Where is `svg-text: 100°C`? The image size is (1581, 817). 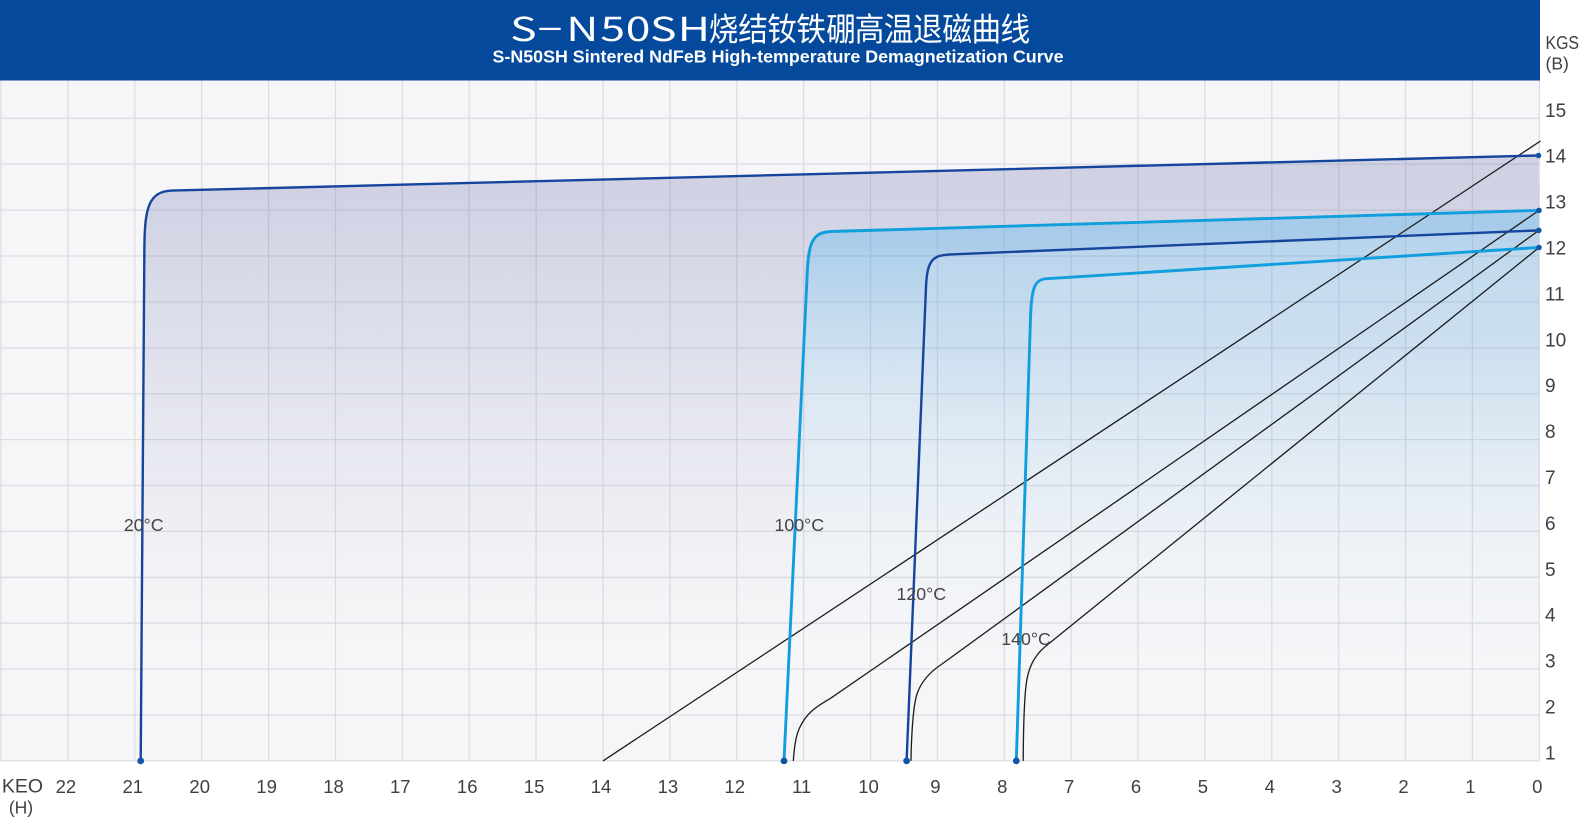
svg-text: 100°C is located at coordinates (799, 525).